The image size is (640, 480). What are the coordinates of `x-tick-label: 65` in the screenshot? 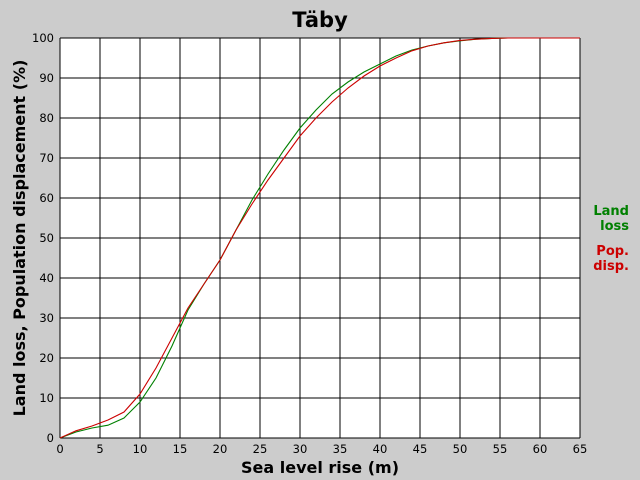 It's located at (580, 449).